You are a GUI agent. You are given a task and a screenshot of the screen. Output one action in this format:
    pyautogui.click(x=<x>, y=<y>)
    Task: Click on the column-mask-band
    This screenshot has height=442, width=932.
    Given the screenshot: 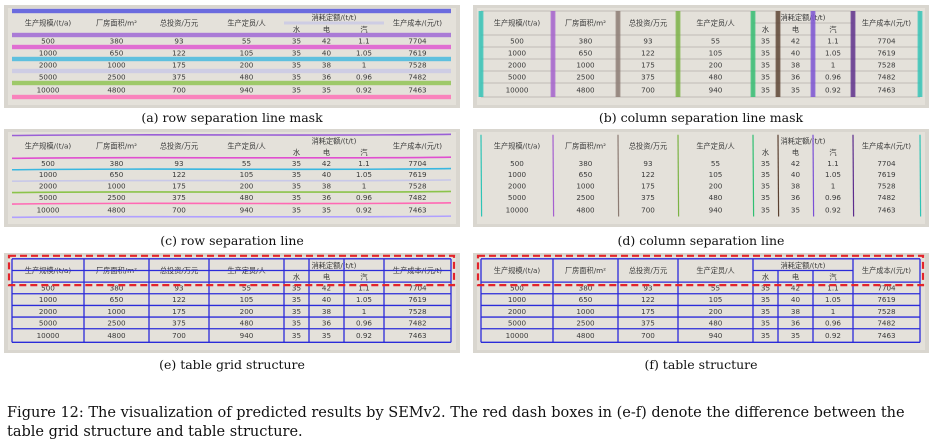 What is the action you would take?
    pyautogui.click(x=481, y=54)
    